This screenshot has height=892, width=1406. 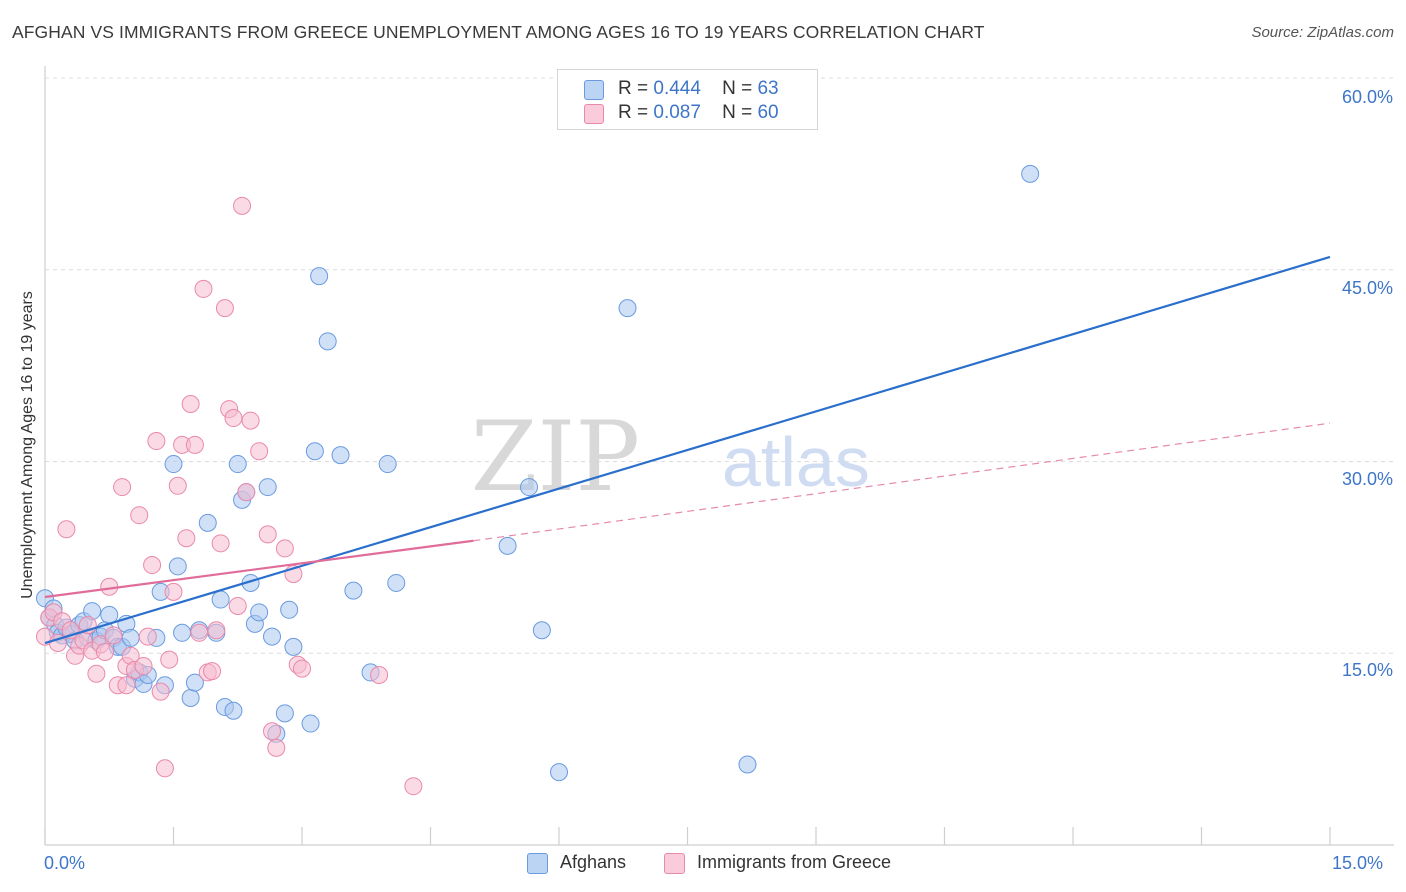 What do you see at coordinates (1367, 288) in the screenshot?
I see `y-tick-label-45: 45.0%` at bounding box center [1367, 288].